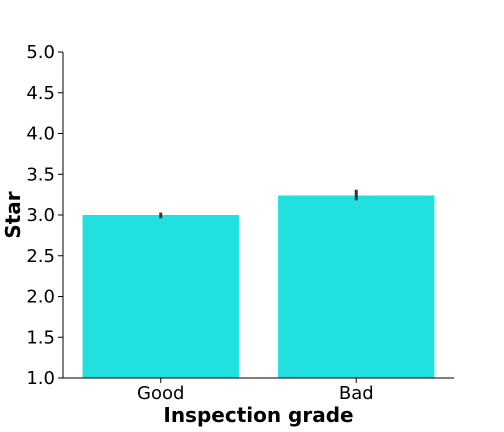 This screenshot has width=504, height=432. I want to click on y-tick-label: 1.5, so click(40, 337).